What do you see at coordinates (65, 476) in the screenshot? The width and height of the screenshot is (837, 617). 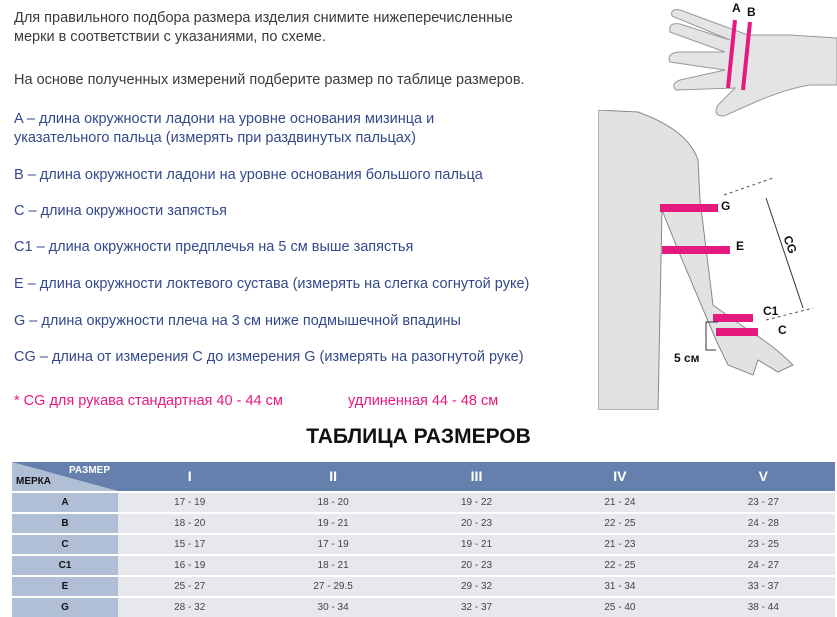 I see `table-corner: РАЗМЕР МЕРКА` at bounding box center [65, 476].